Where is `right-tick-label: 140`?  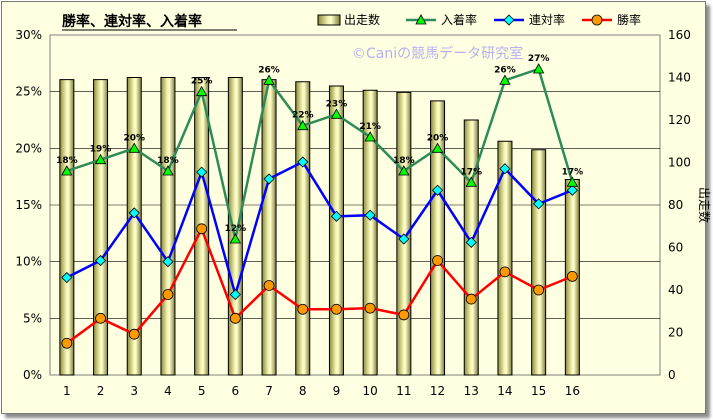
right-tick-label: 140 is located at coordinates (679, 78).